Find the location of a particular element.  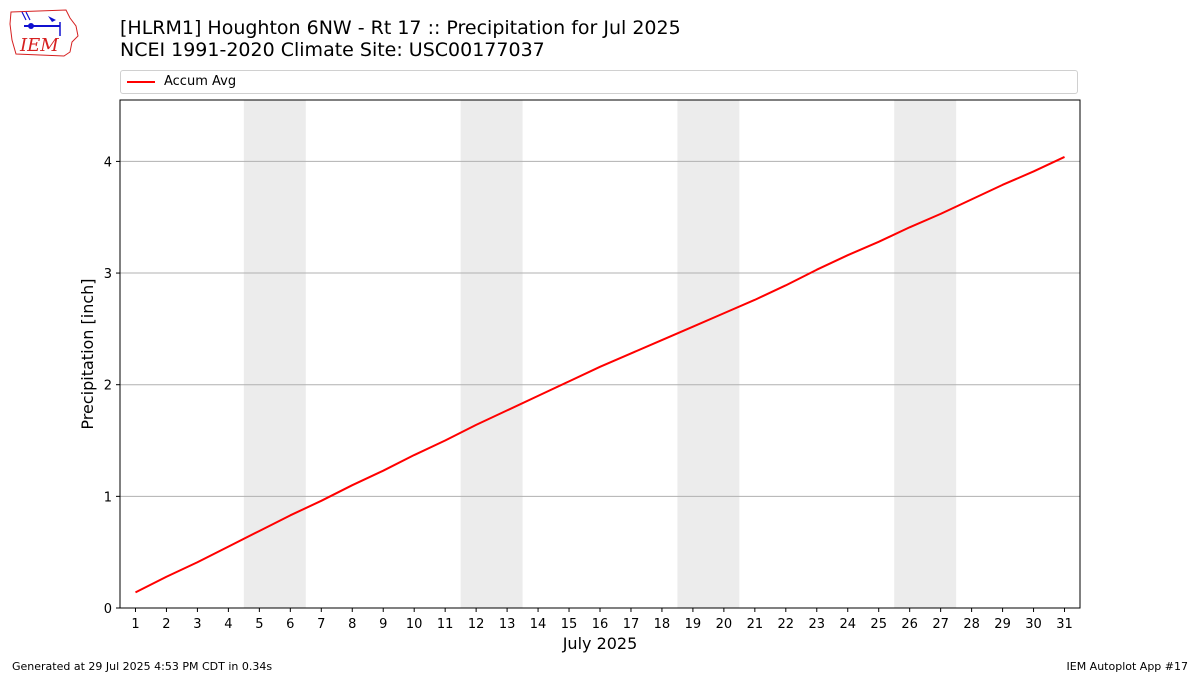

legend-label-accum-avg: Accum Avg is located at coordinates (200, 81).